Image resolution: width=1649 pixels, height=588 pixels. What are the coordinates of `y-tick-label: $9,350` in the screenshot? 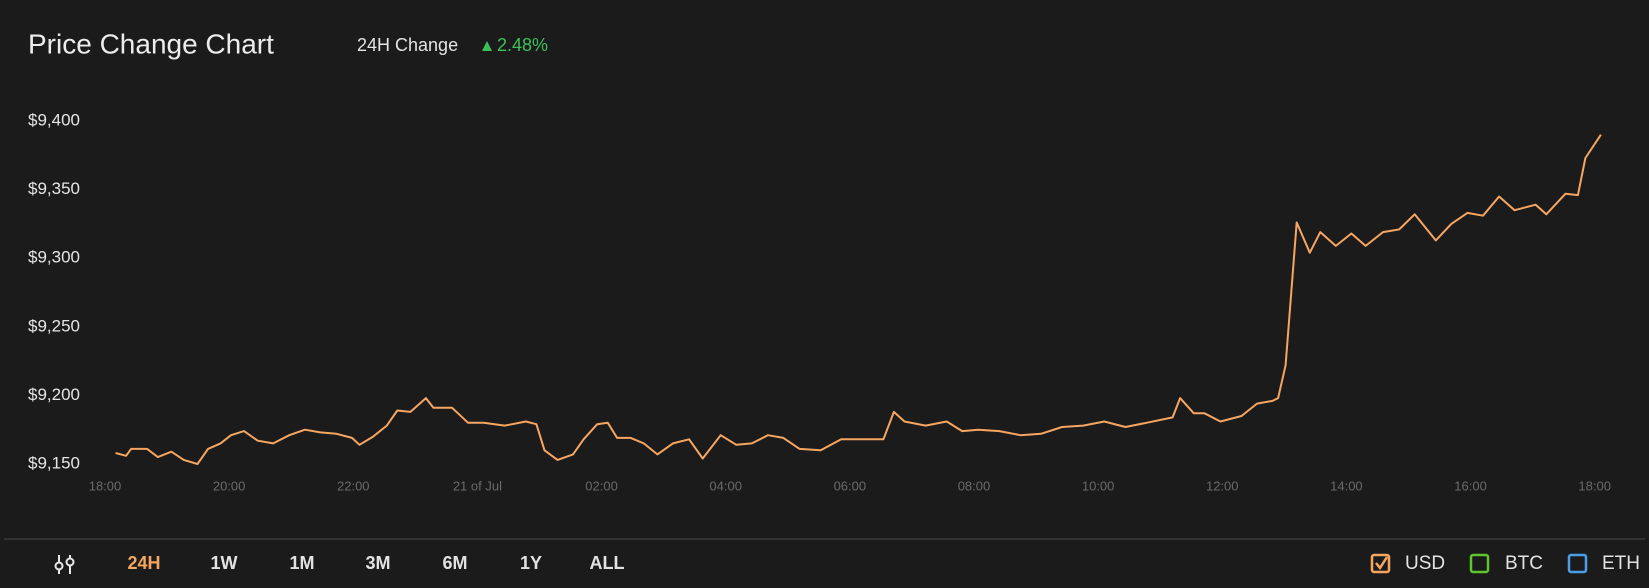 It's located at (54, 188).